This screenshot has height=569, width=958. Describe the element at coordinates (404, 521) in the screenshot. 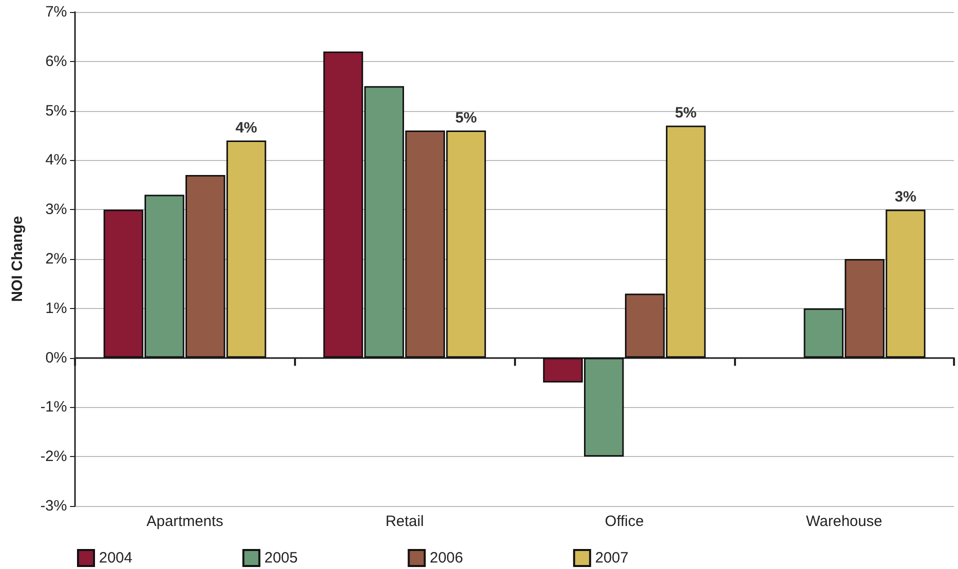

I see `x-tick-label: Retail` at that location.